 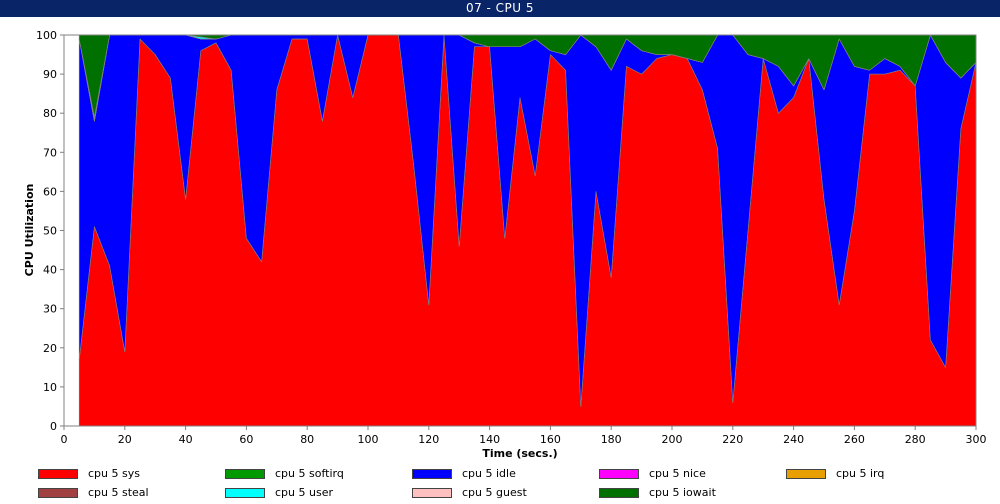 I want to click on y-axis-title: CPU Utilization, so click(x=29, y=230).